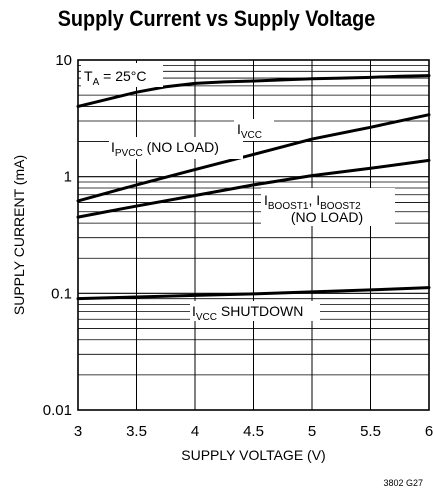 The image size is (433, 494). Describe the element at coordinates (96, 82) in the screenshot. I see `label-subscript: A` at that location.